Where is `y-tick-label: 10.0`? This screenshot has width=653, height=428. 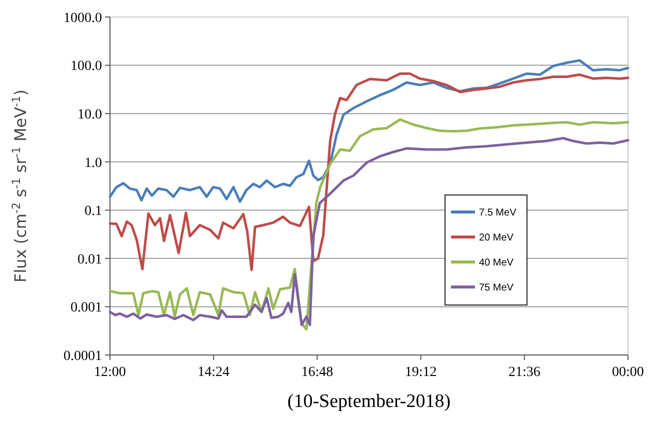
y-tick-label: 10.0 is located at coordinates (90, 114).